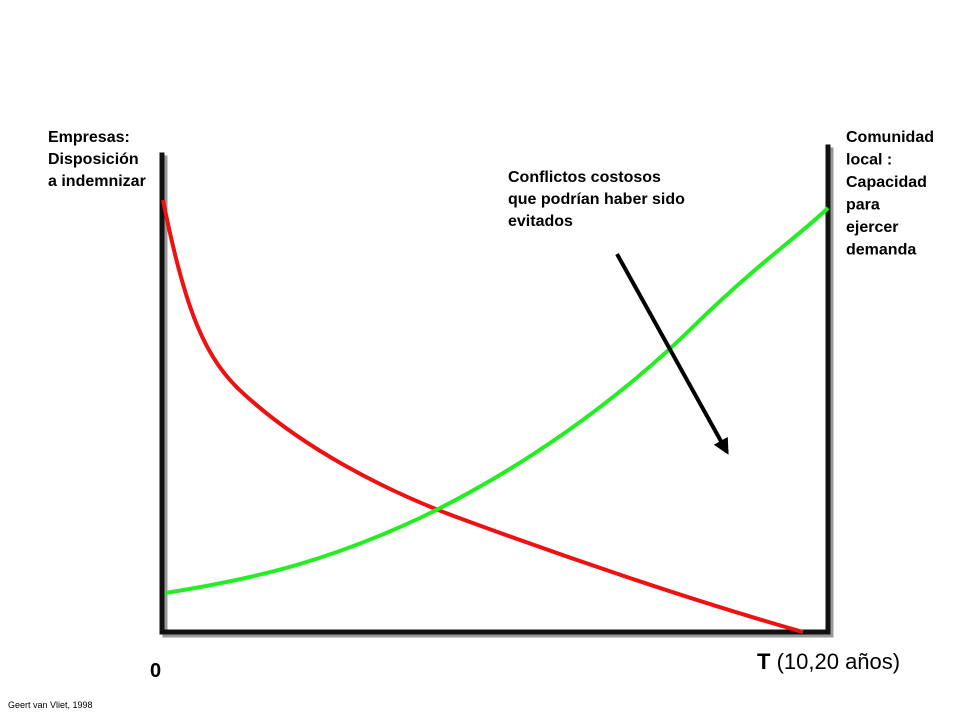 This screenshot has width=960, height=720. What do you see at coordinates (89, 137) in the screenshot?
I see `left-label: Empresas:` at bounding box center [89, 137].